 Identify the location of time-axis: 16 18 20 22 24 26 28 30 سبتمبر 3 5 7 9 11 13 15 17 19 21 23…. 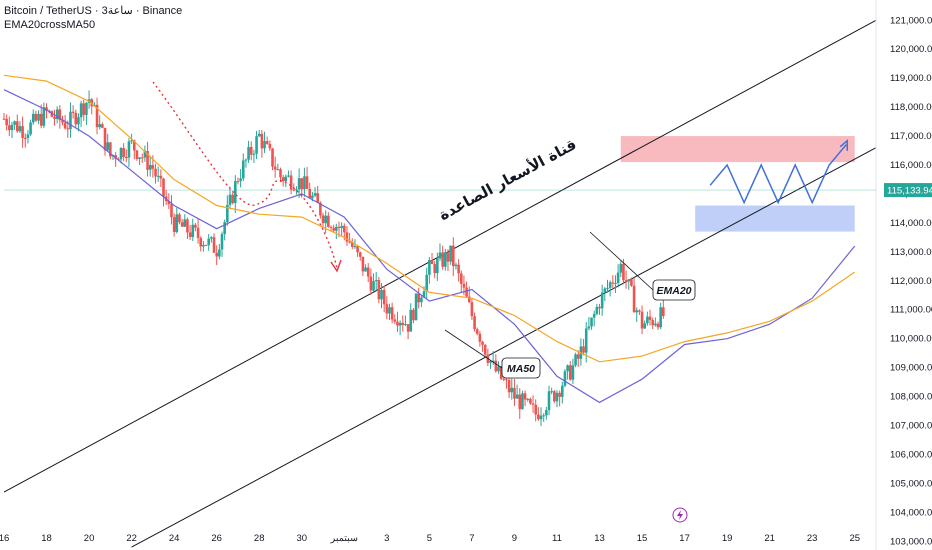
(430, 538).